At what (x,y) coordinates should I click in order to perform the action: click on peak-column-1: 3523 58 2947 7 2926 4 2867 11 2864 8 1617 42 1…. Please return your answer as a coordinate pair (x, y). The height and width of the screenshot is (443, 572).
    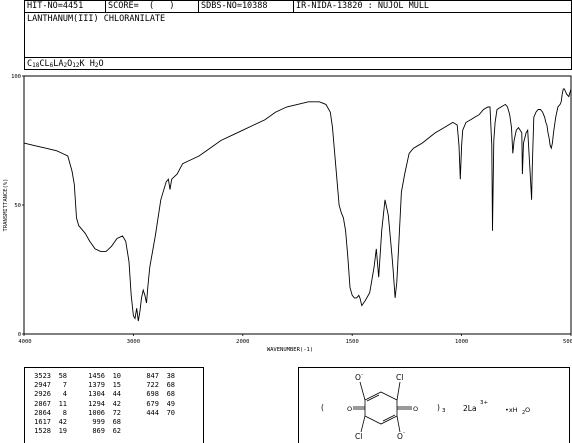
    Looking at the image, I should click on (49, 404).